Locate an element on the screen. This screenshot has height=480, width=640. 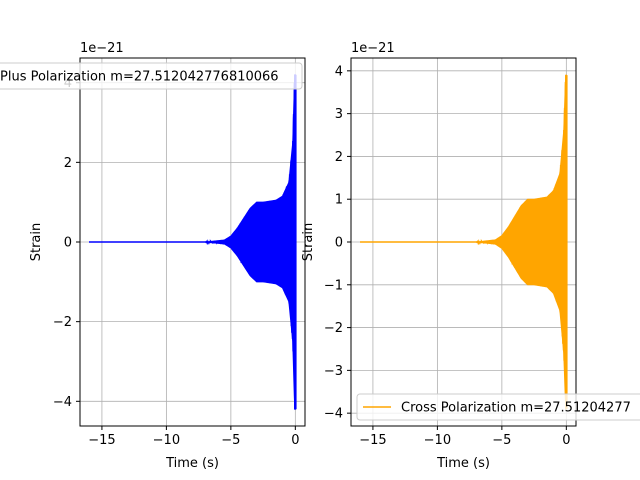
plus-x-axis-label: Time (s) is located at coordinates (192, 463).